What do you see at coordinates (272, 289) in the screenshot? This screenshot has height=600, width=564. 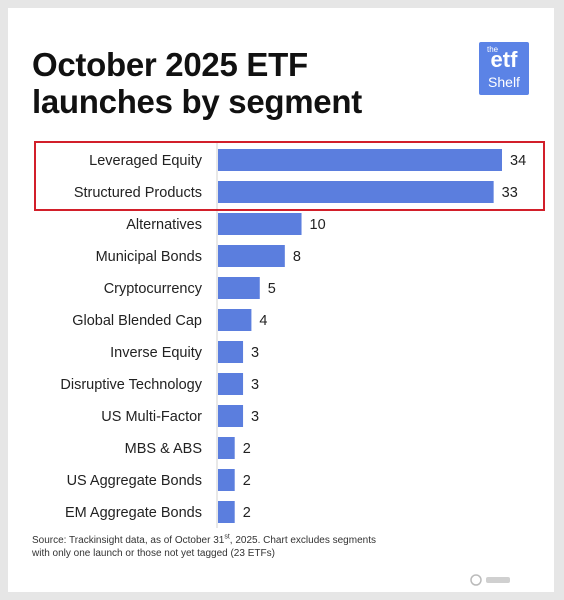 I see `value-label-cryptocurrency: 5` at bounding box center [272, 289].